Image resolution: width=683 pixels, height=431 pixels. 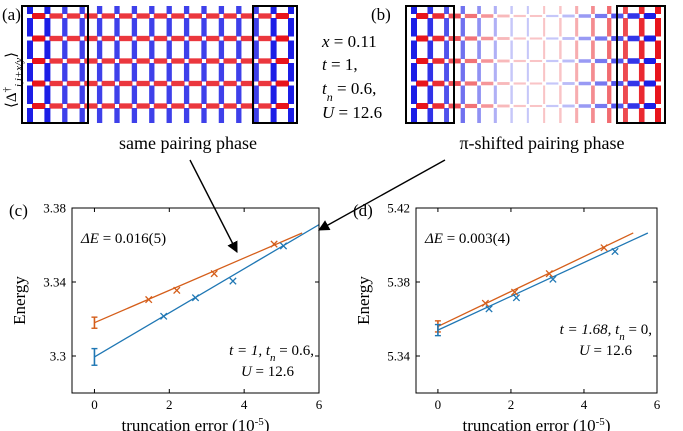 What do you see at coordinates (398, 208) in the screenshot?
I see `y-tick-label: 5.42` at bounding box center [398, 208].